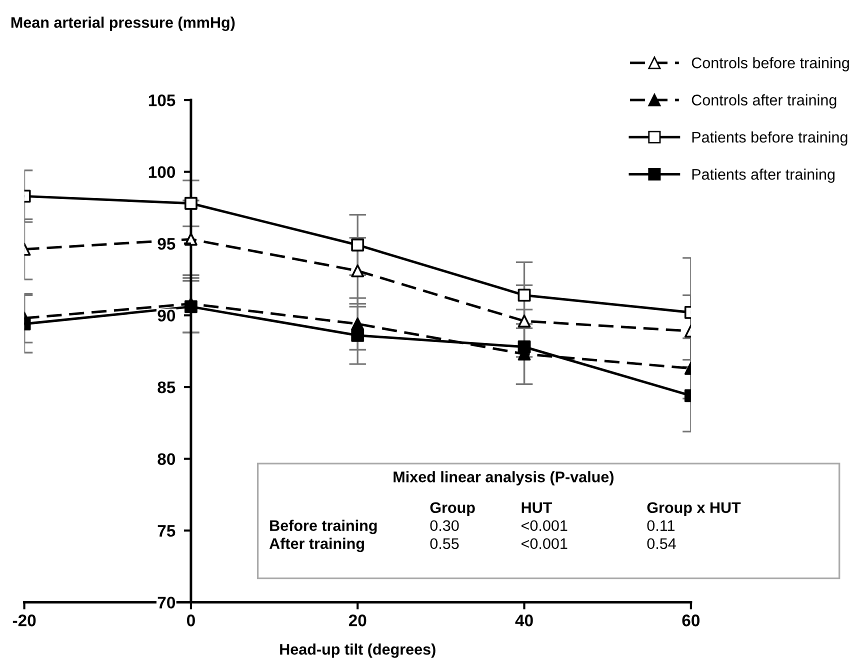  I want to click on legend-label: Patients after training, so click(763, 175).